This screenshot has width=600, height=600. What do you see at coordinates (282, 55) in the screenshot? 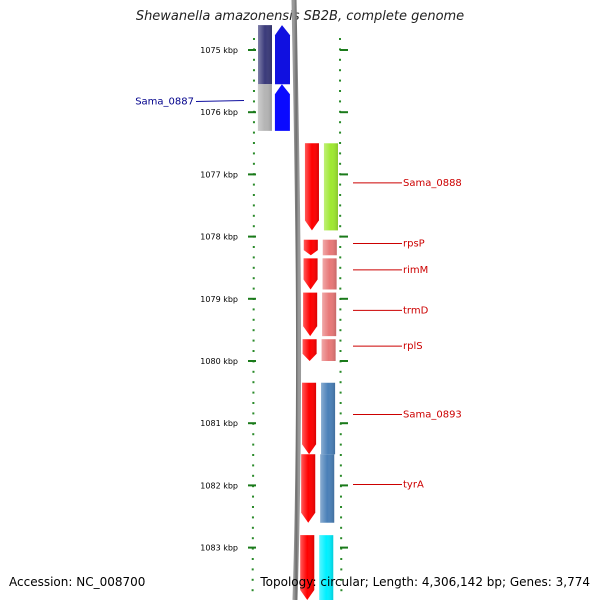
I see `gene-arrow` at bounding box center [282, 55].